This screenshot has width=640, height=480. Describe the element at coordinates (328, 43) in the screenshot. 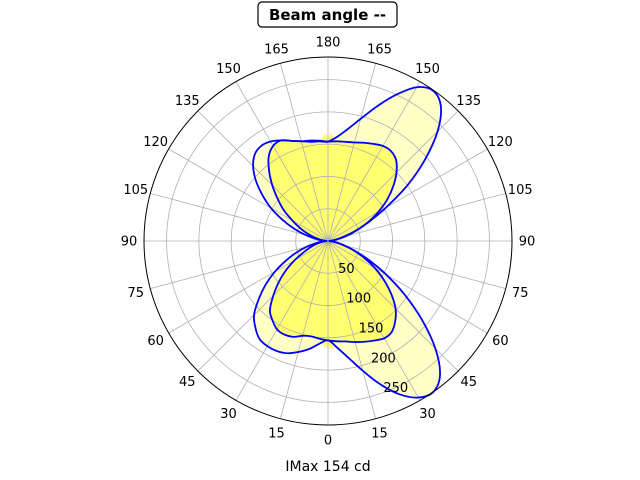

I see `angle-tick-label: 180` at that location.